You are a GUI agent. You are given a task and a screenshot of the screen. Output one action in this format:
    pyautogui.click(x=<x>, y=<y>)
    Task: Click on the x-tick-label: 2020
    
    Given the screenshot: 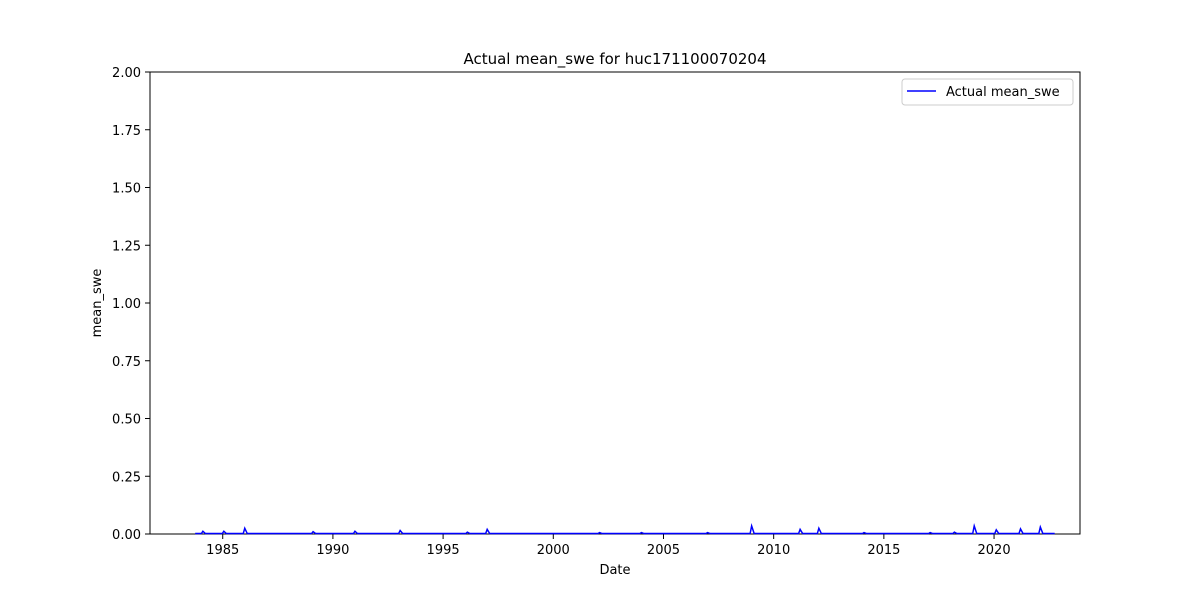 What is the action you would take?
    pyautogui.click(x=994, y=550)
    